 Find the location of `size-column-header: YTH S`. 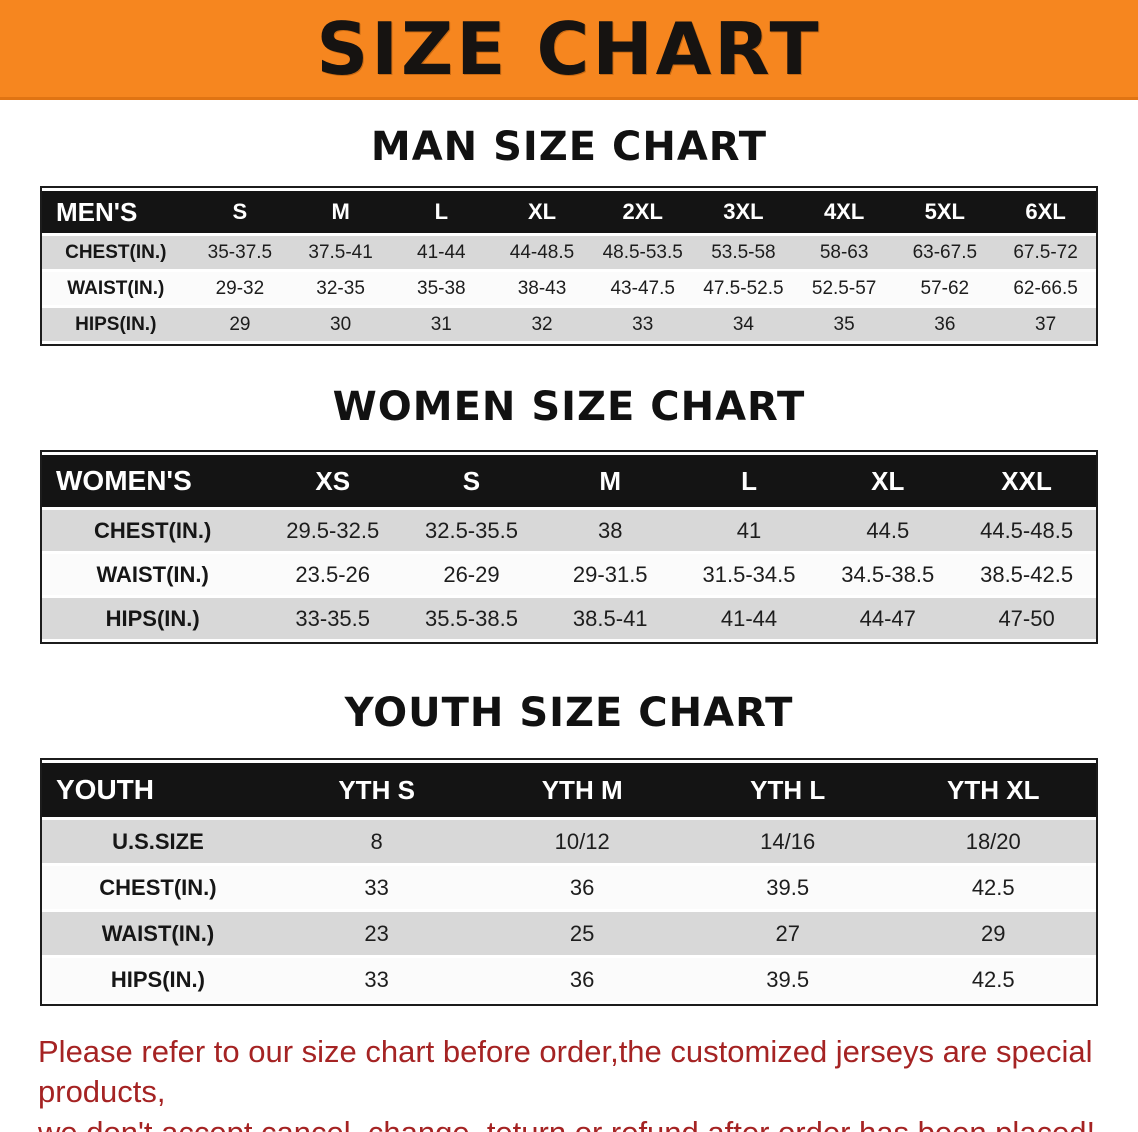

size-column-header: YTH S is located at coordinates (376, 790).